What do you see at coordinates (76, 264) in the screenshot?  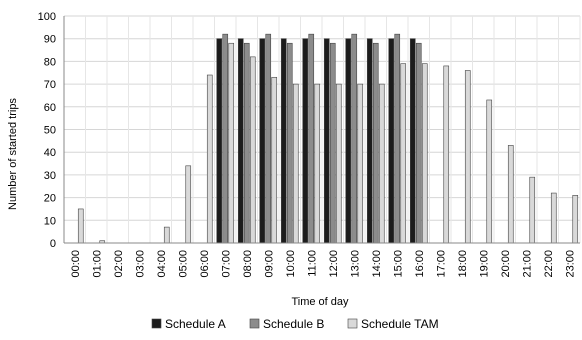 I see `x-tick-label: 00:00` at bounding box center [76, 264].